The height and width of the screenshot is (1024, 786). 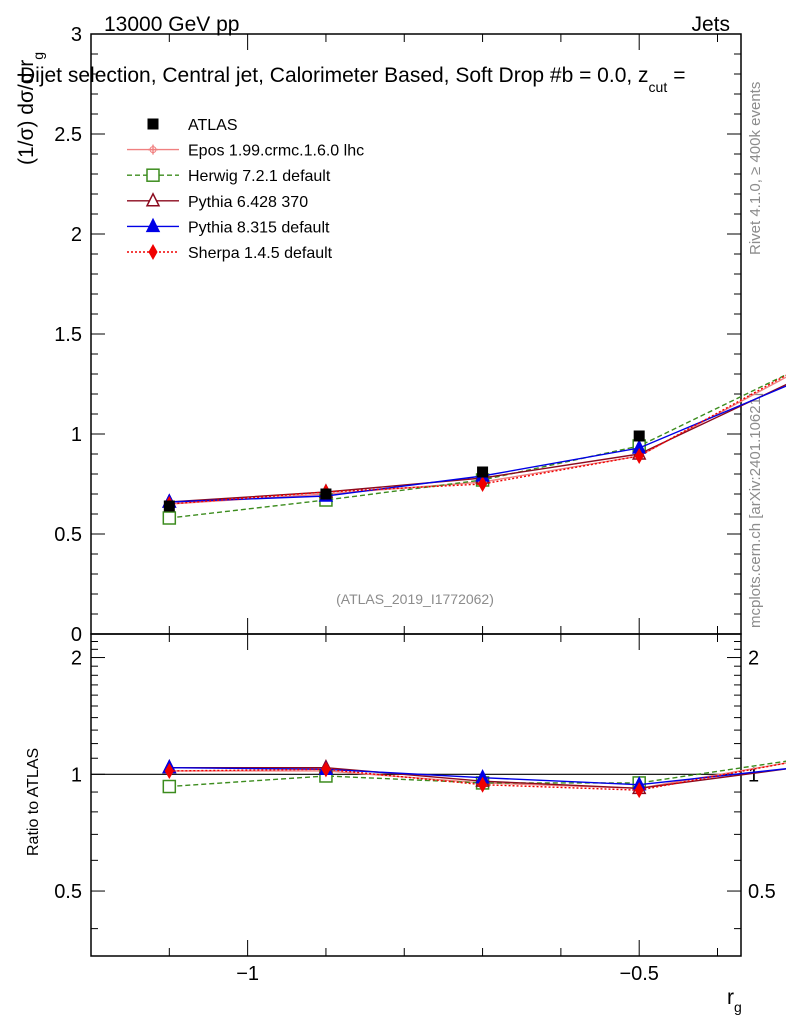 I want to click on atlas-data-points, so click(x=404, y=471).